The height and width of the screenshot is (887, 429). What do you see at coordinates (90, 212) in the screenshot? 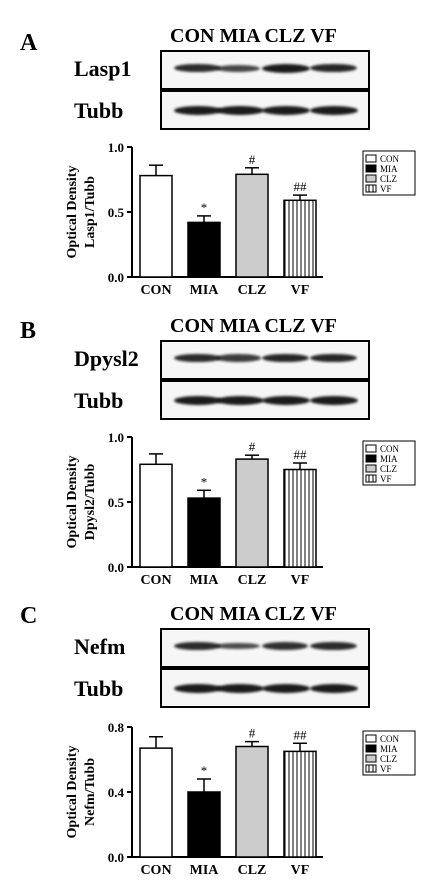
I see `y-axis-label: Lasp1/Tubb` at bounding box center [90, 212].